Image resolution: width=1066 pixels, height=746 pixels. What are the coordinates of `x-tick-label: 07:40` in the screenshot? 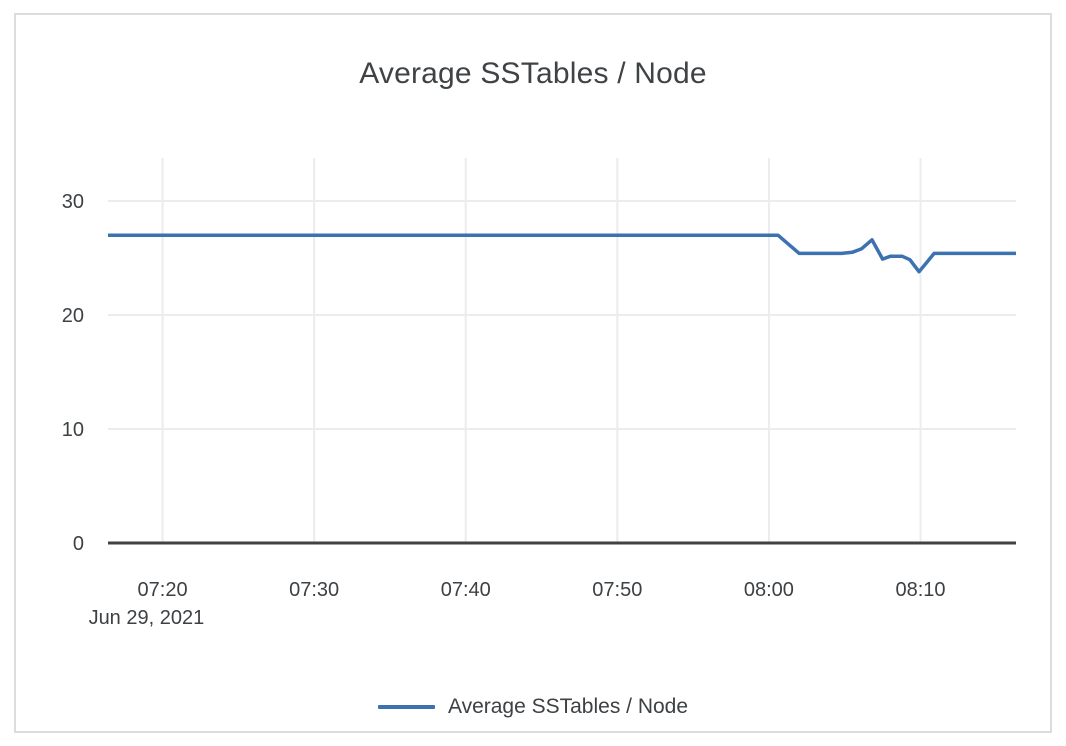 It's located at (466, 590).